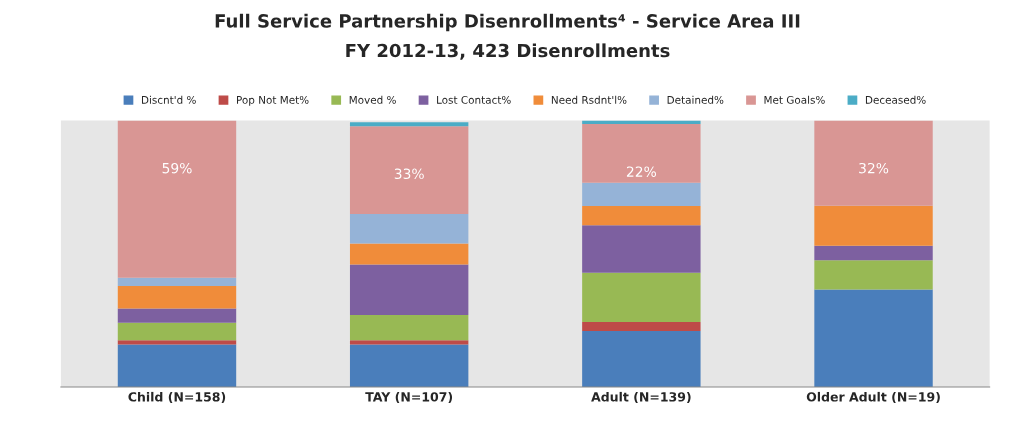 Image resolution: width=1015 pixels, height=423 pixels. What do you see at coordinates (895, 99) in the screenshot?
I see `legend-label: Deceased%` at bounding box center [895, 99].